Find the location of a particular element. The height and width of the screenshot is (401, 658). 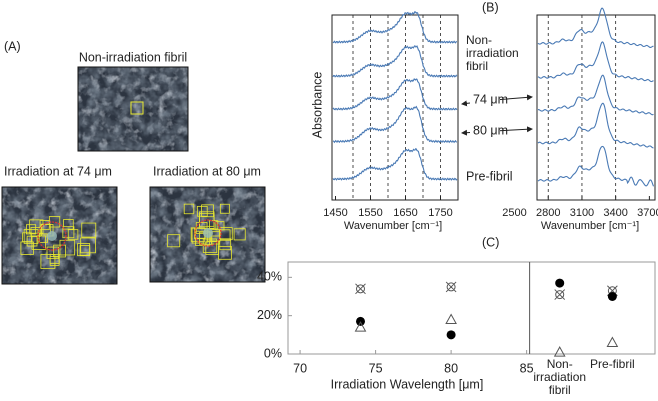

spectrum-label: 80 μm is located at coordinates (490, 130).